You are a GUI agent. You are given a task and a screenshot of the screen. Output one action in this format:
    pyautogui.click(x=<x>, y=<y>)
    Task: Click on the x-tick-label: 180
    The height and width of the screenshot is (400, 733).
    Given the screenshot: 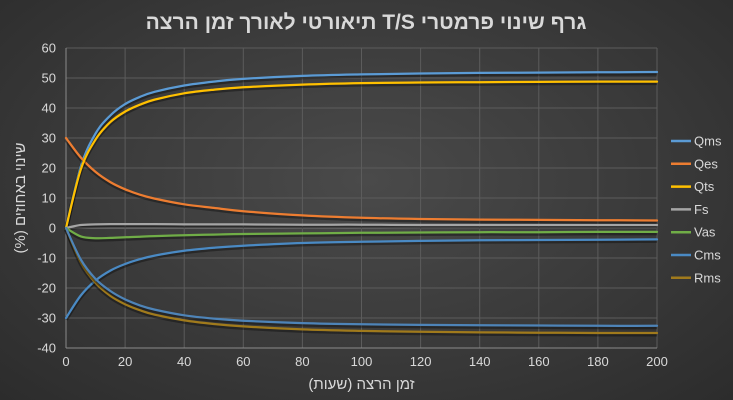 What is the action you would take?
    pyautogui.click(x=598, y=361)
    